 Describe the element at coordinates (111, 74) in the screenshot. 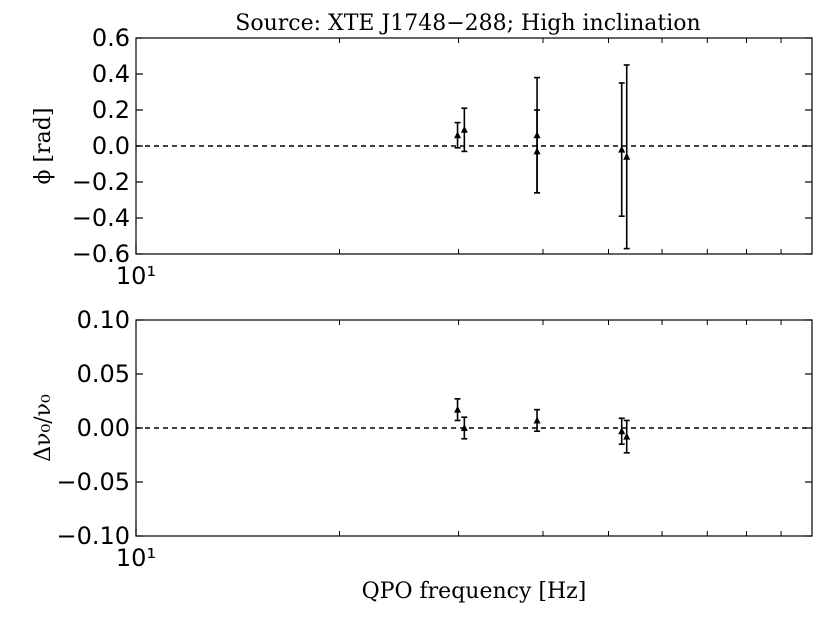

I see `y-tick-label: 0.4` at that location.